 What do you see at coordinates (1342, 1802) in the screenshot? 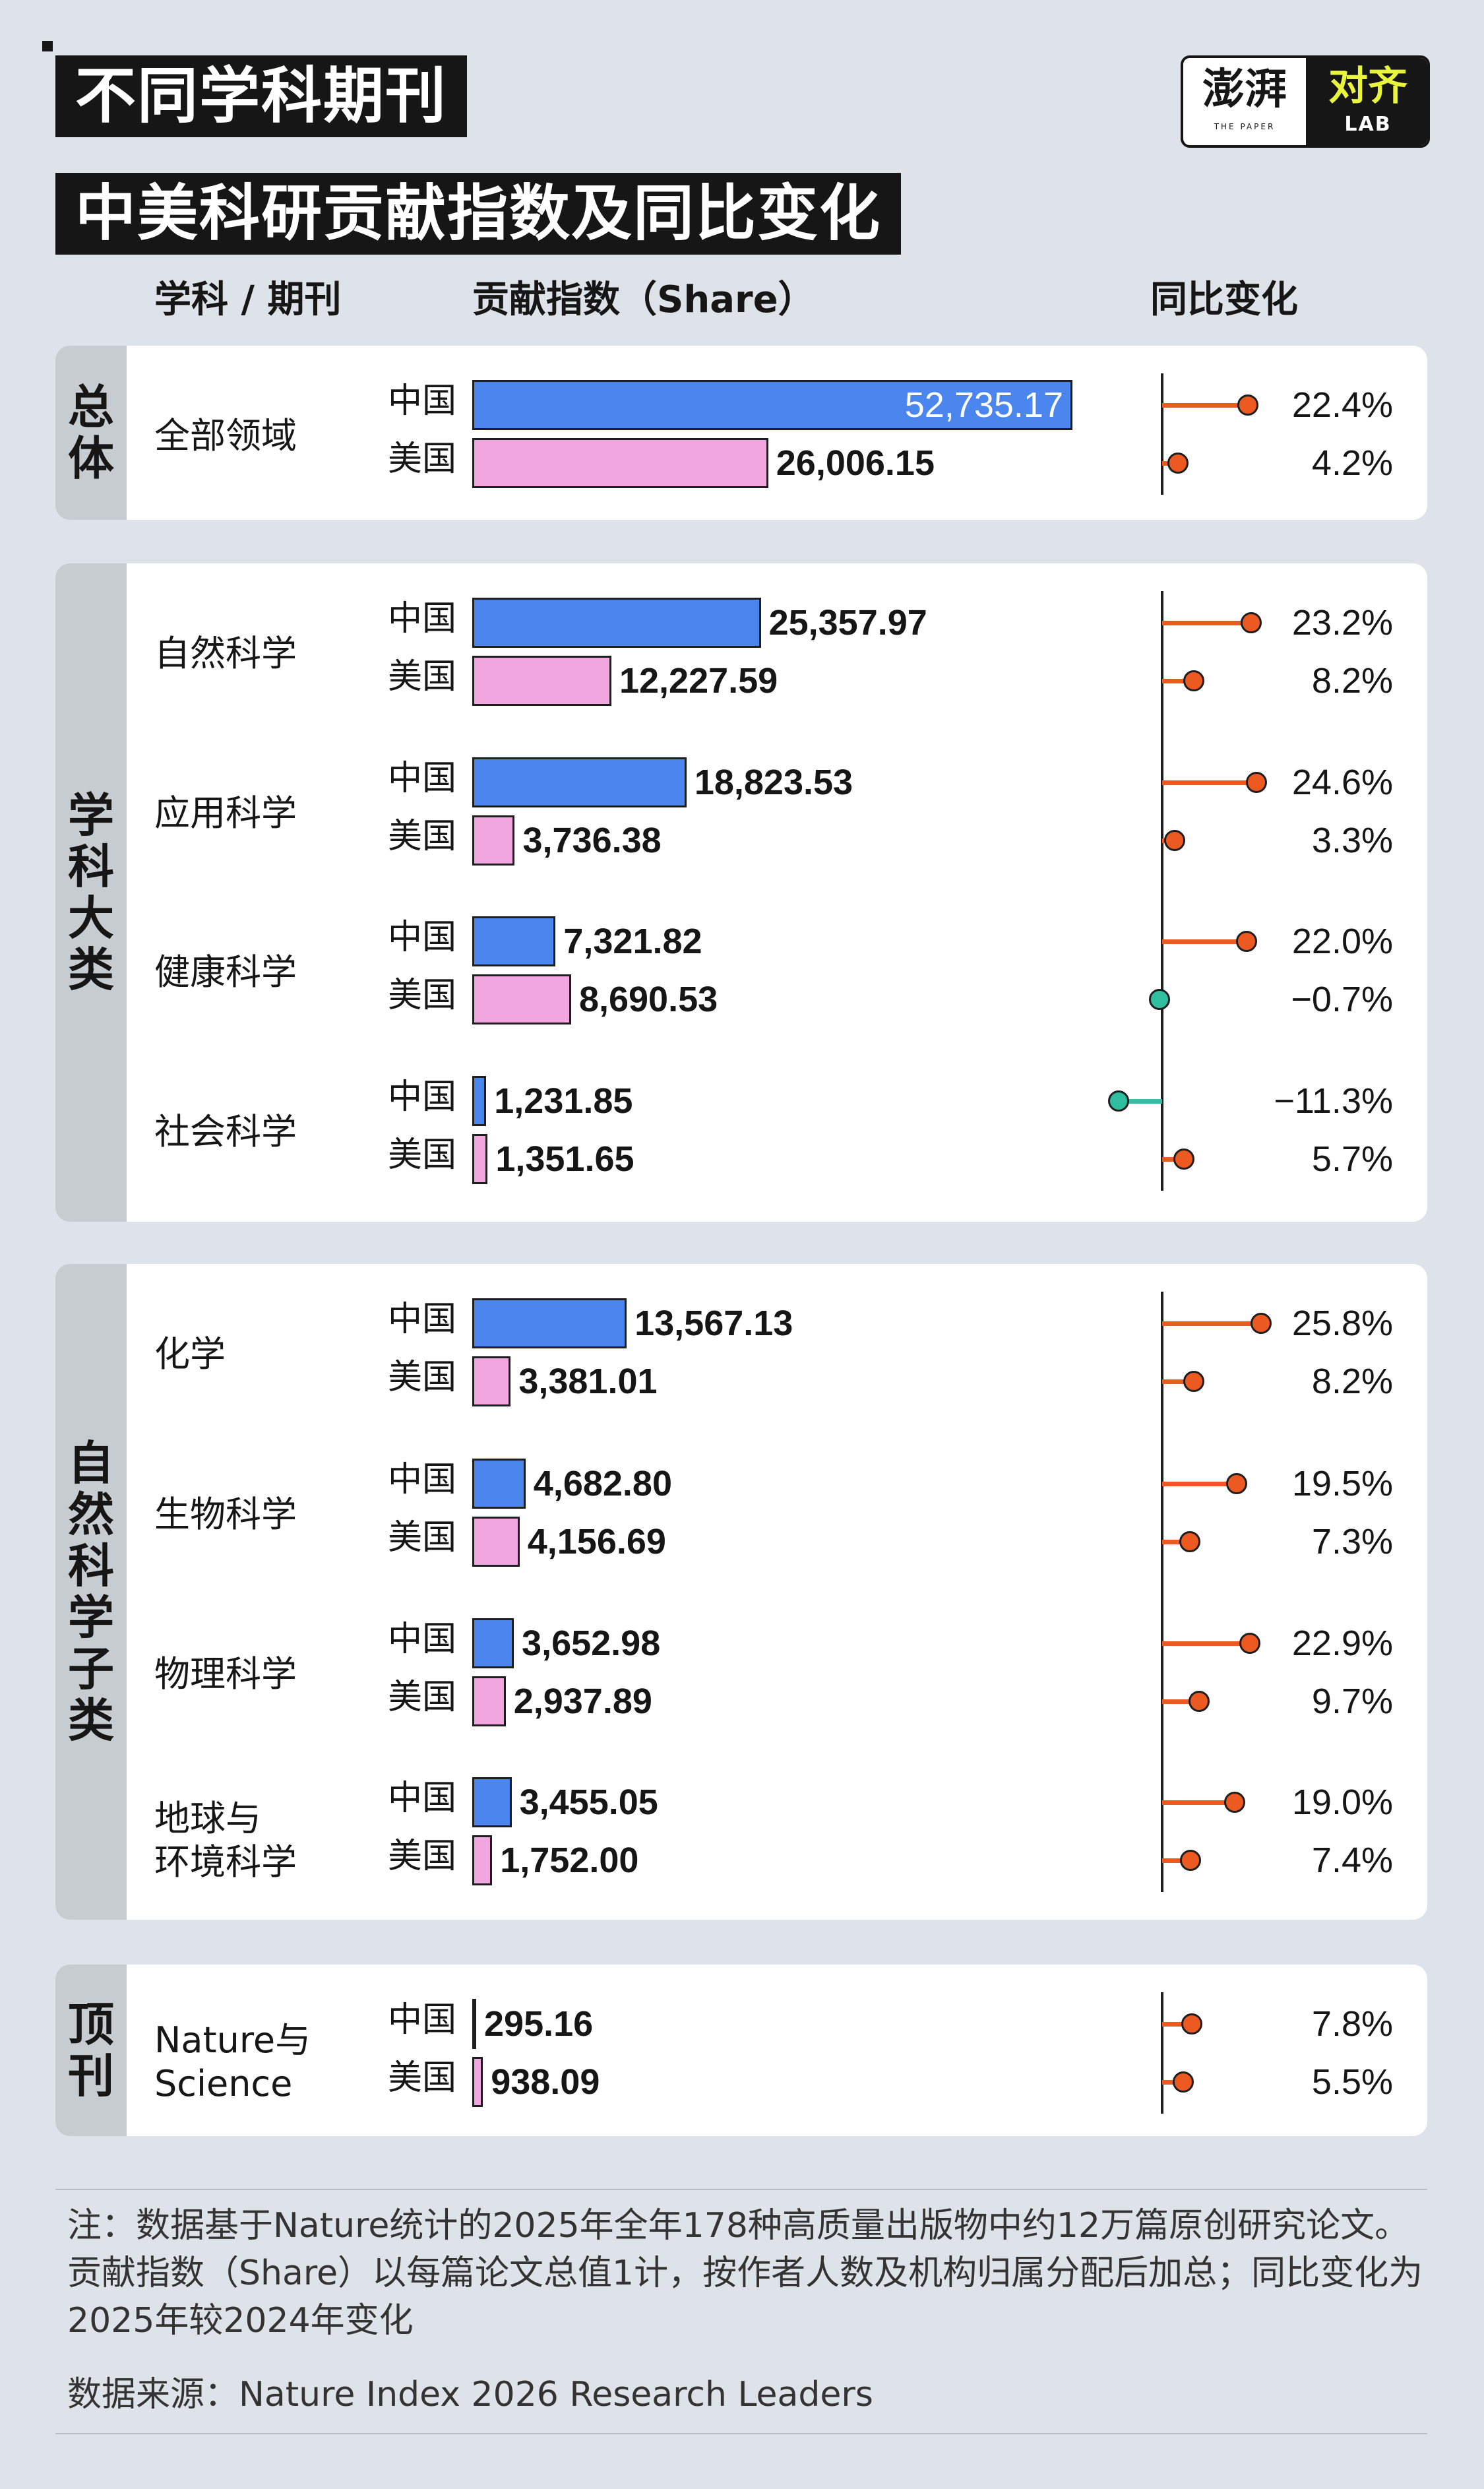
I see `yoy-label-china: 19.0%` at bounding box center [1342, 1802].